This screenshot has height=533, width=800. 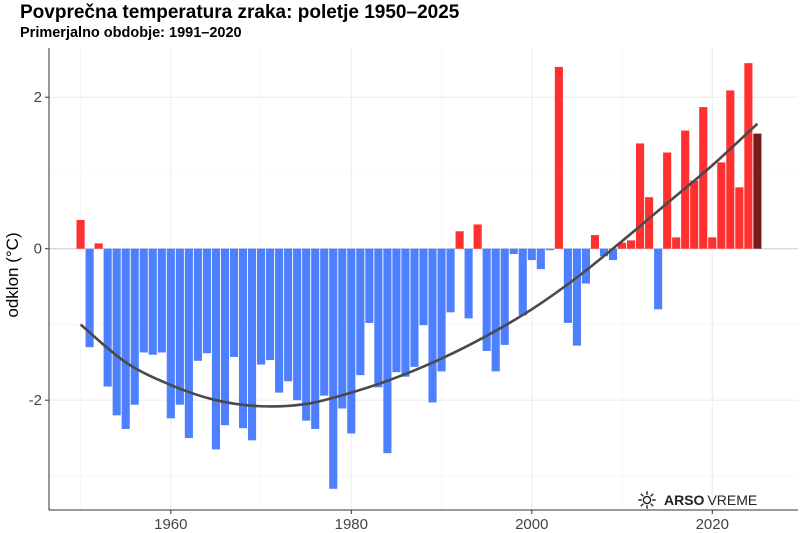 What do you see at coordinates (396, 310) in the screenshot?
I see `bar-1985` at bounding box center [396, 310].